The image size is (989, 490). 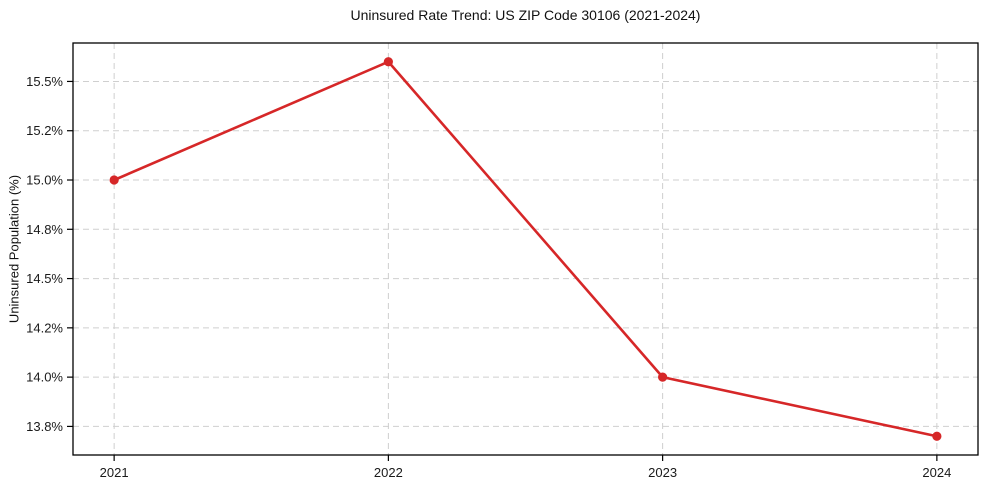 What do you see at coordinates (526, 472) in the screenshot?
I see `x-tick-labels: 2021 2022 2023 2024` at bounding box center [526, 472].